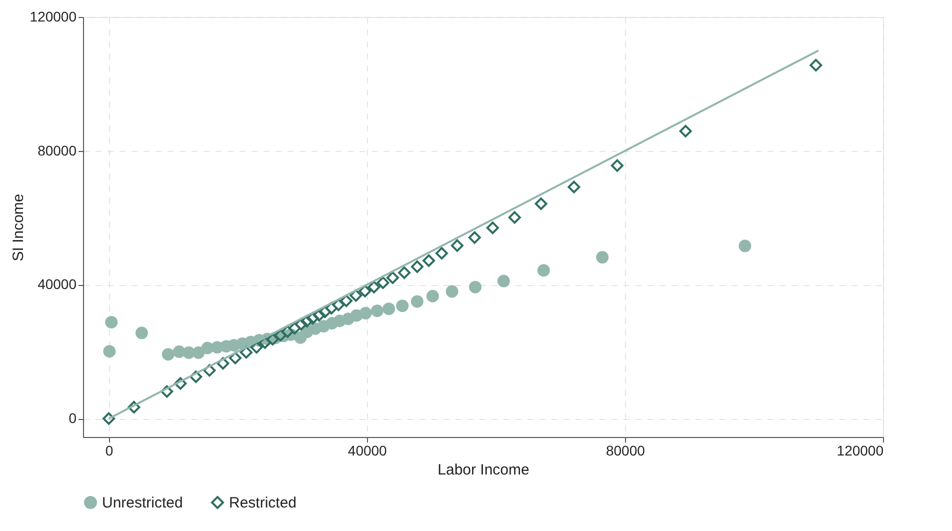  What do you see at coordinates (263, 503) in the screenshot?
I see `legend-label: Restricted` at bounding box center [263, 503].